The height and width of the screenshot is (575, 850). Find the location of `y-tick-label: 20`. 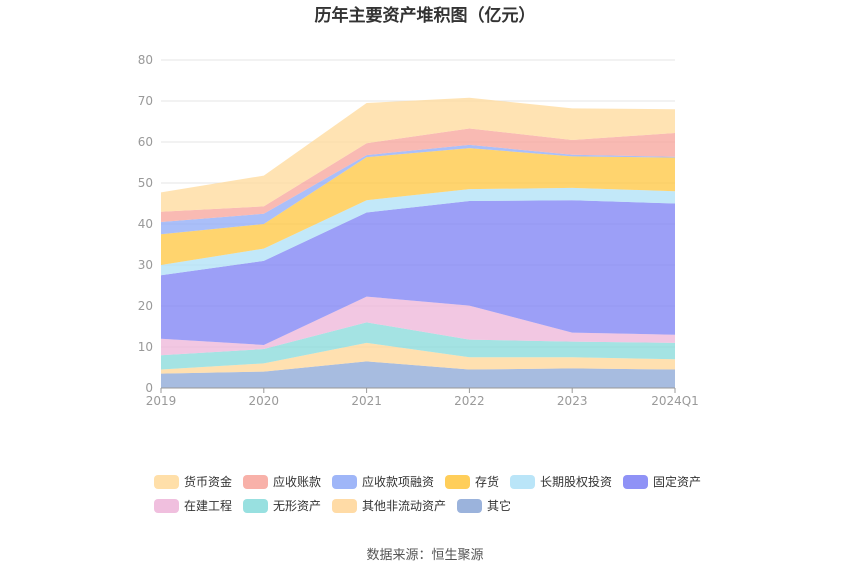

y-tick-label: 20 is located at coordinates (145, 306).